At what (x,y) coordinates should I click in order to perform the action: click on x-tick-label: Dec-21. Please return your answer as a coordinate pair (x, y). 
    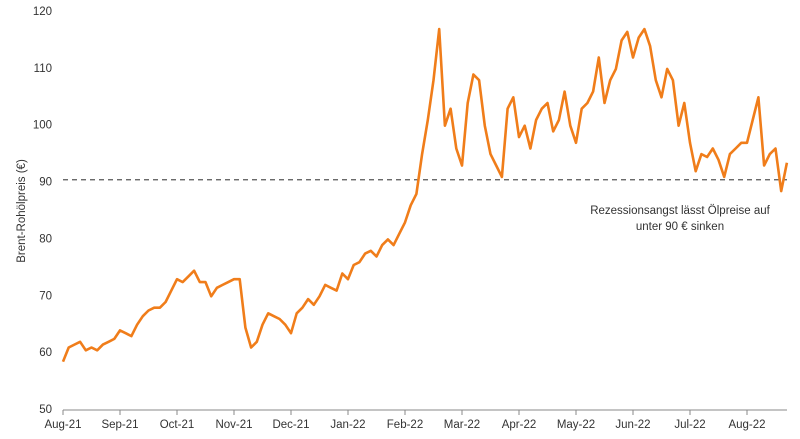
    Looking at the image, I should click on (290, 425).